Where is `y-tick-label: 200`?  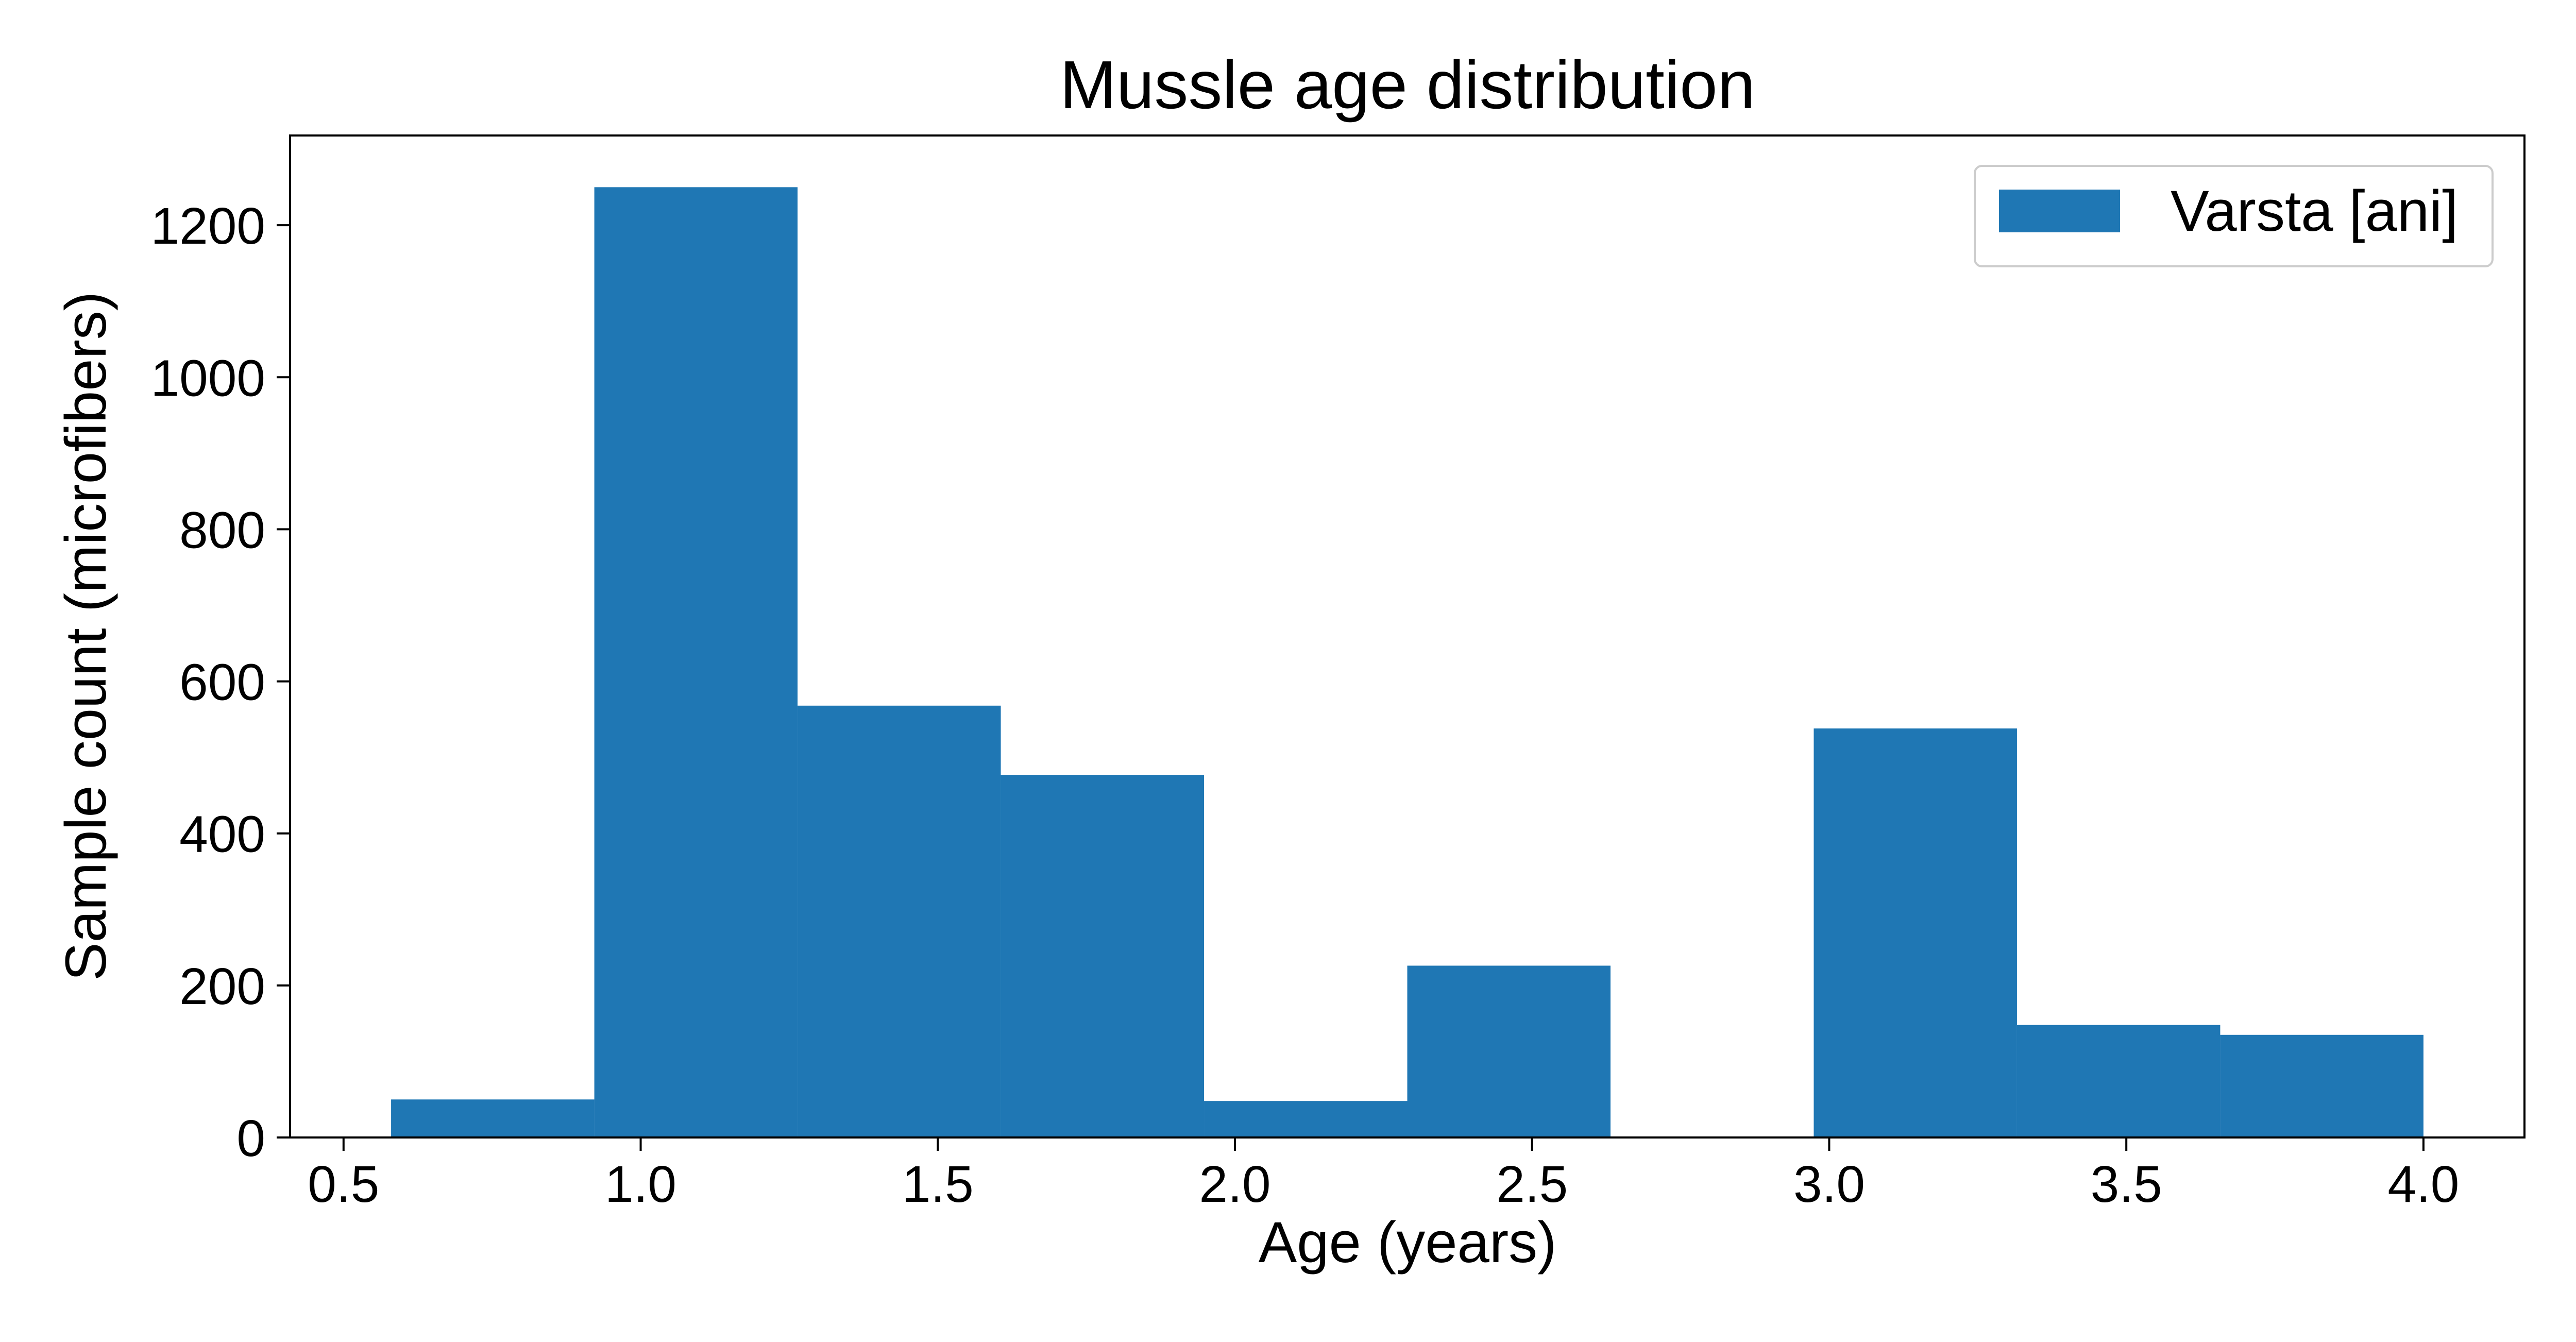 y-tick-label: 200 is located at coordinates (222, 986).